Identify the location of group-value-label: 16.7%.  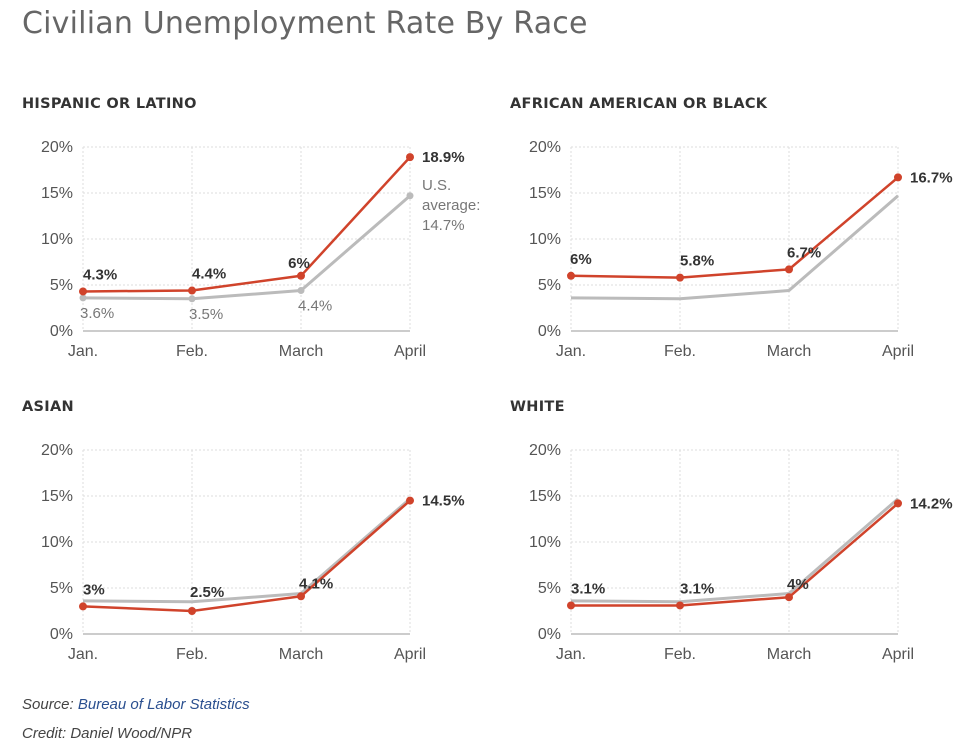
(931, 177).